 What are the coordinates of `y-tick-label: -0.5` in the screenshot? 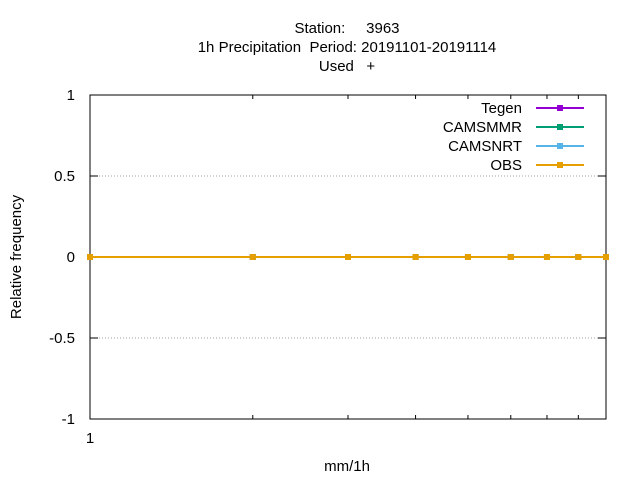 It's located at (62, 338).